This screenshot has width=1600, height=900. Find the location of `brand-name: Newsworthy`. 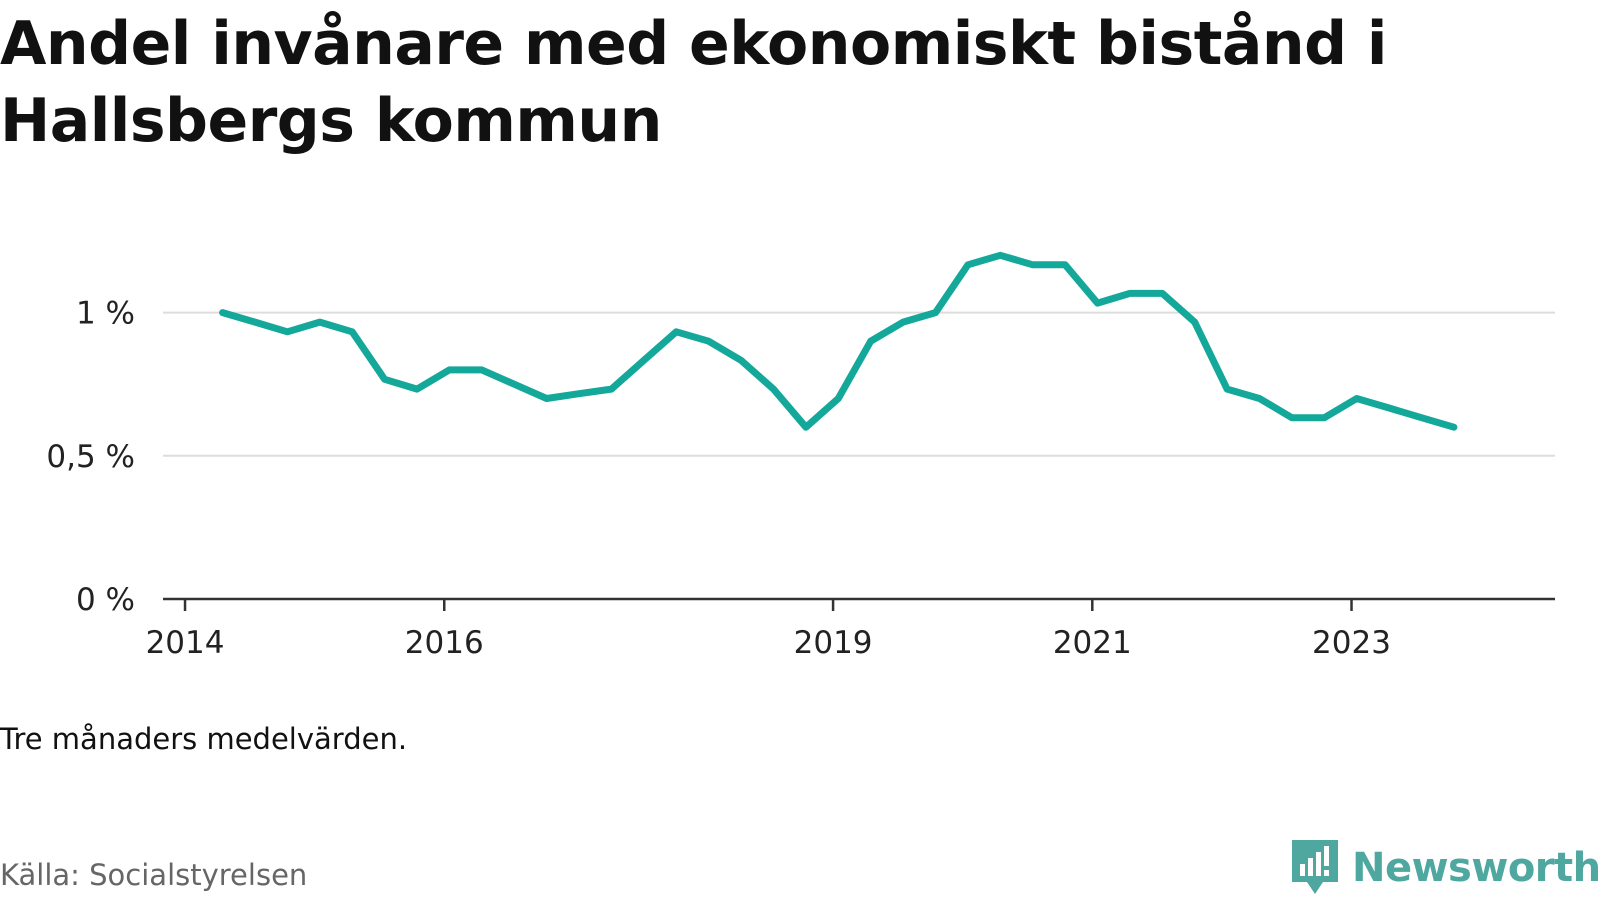

brand-name: Newsworthy is located at coordinates (1476, 868).